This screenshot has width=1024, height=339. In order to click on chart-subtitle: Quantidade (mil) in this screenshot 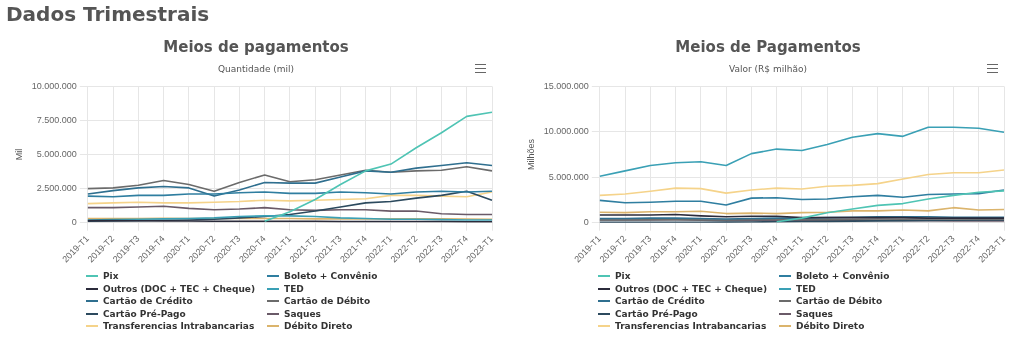, I will do `click(256, 69)`.